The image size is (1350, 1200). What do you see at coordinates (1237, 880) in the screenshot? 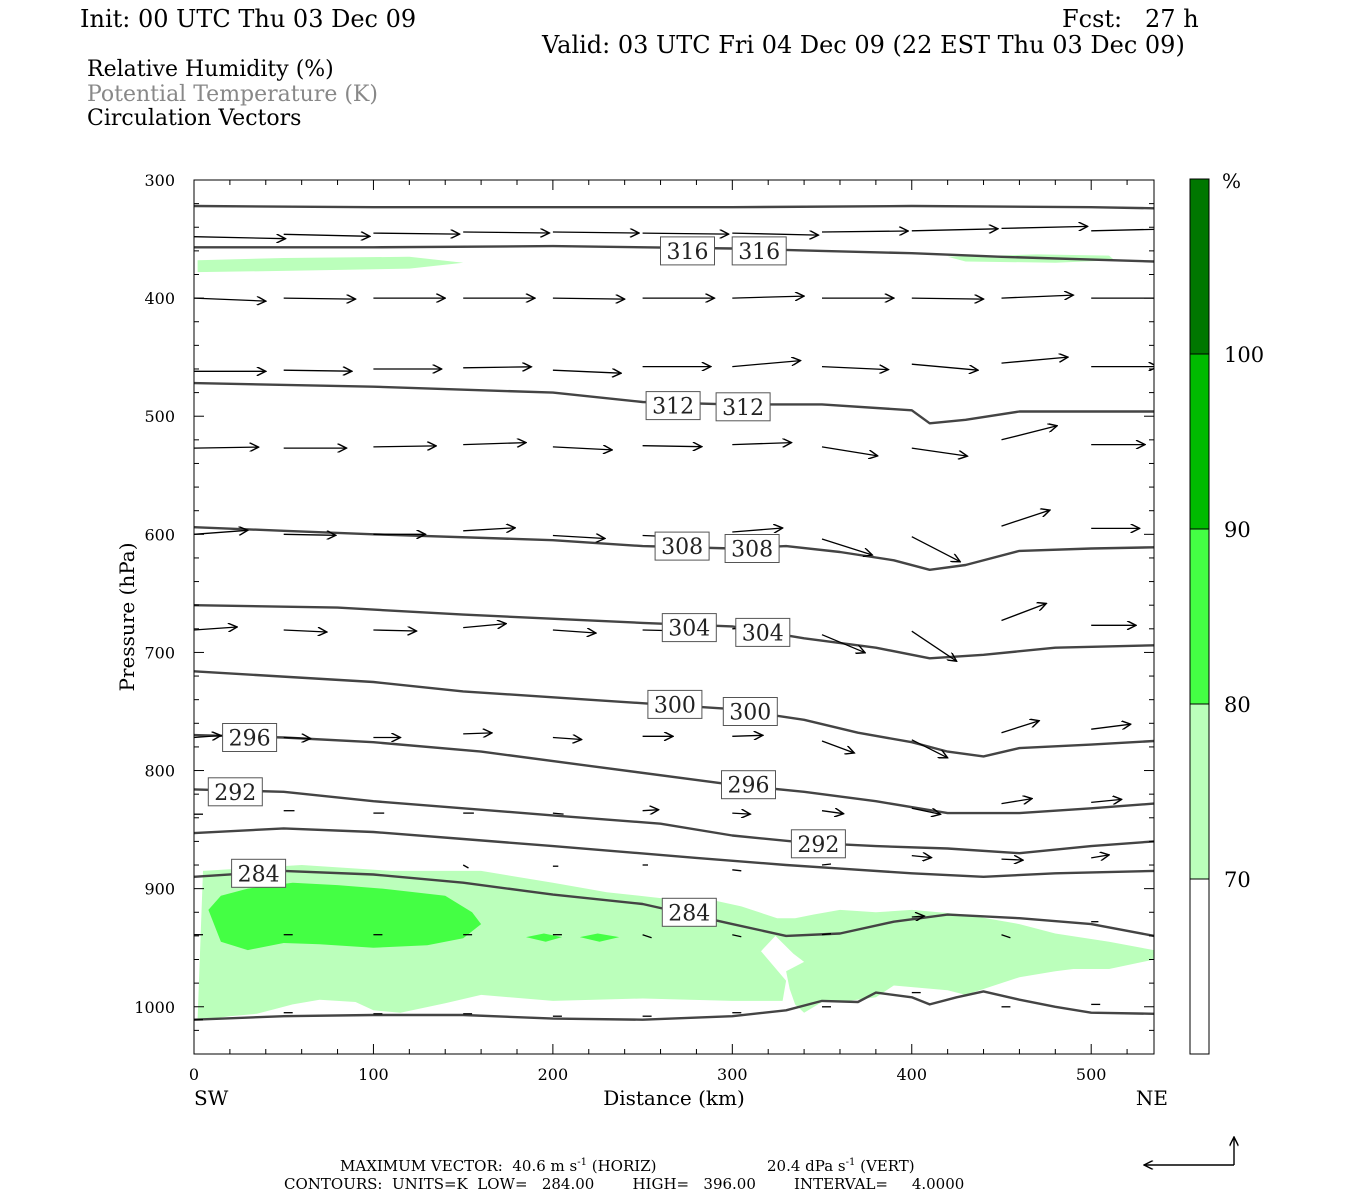
I see `colorbar-label-70: 70` at bounding box center [1237, 880].